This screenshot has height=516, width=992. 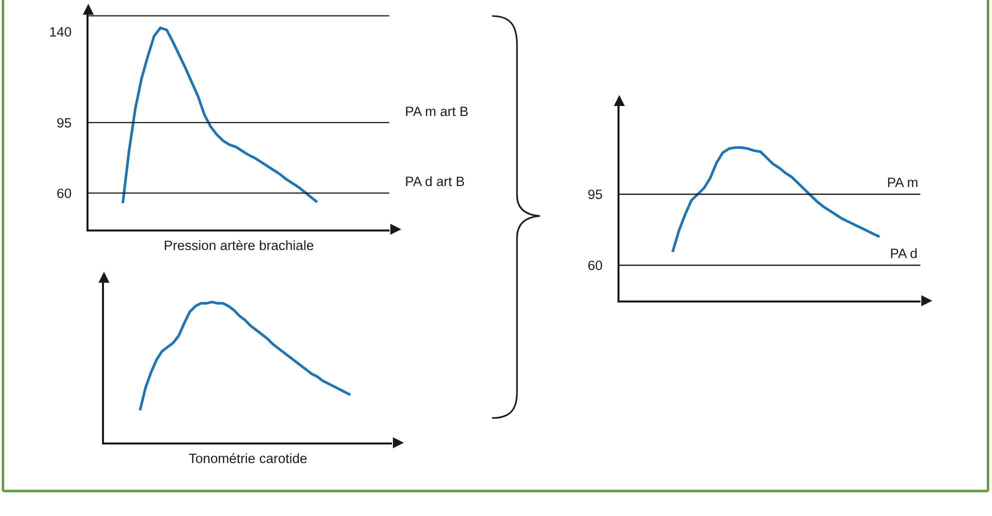 What do you see at coordinates (60, 32) in the screenshot?
I see `y-tick-label: 140` at bounding box center [60, 32].